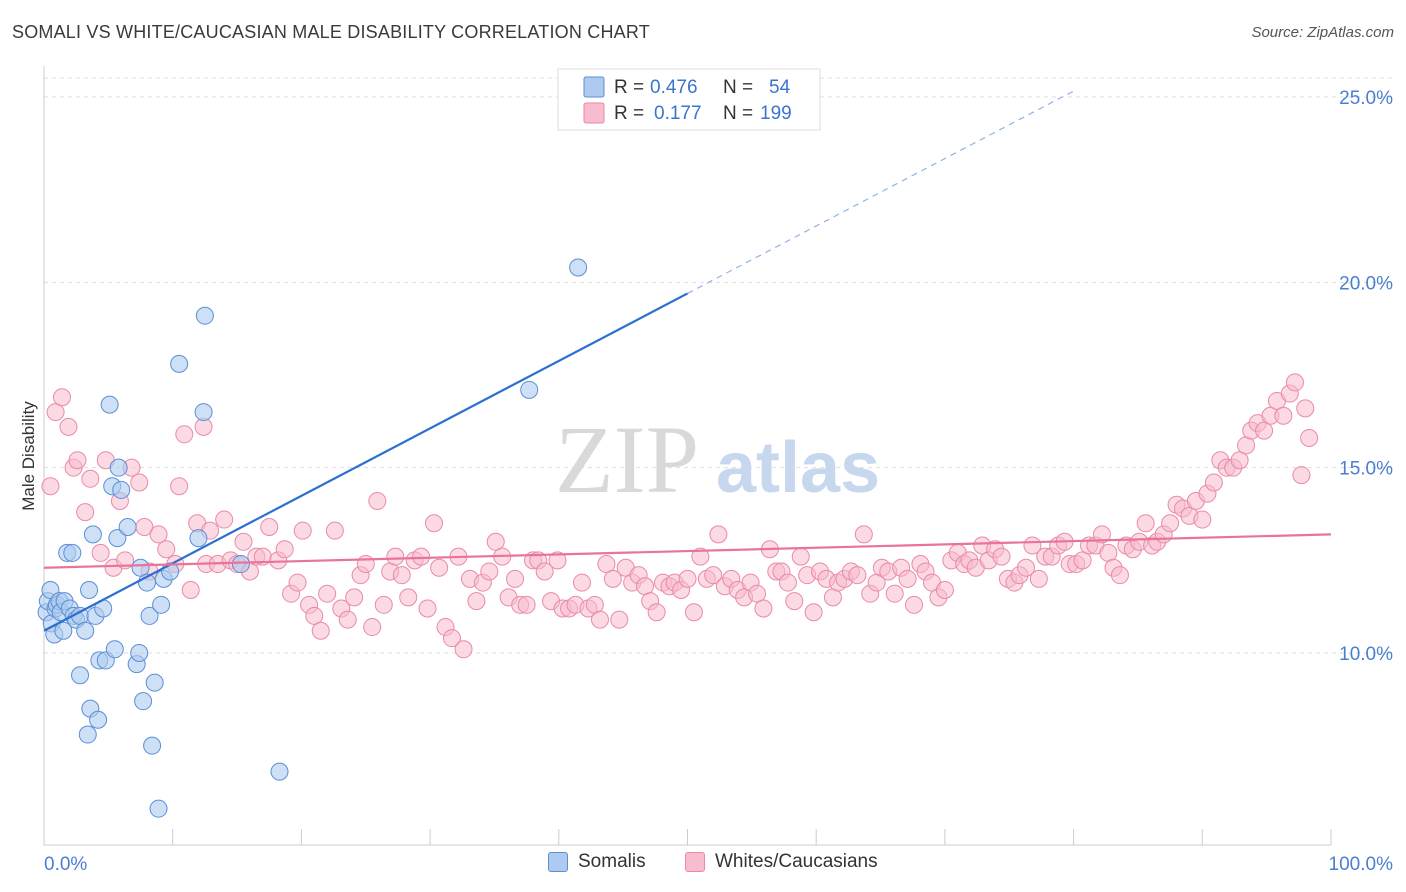 The width and height of the screenshot is (1406, 892). I want to click on y-tick-label: 15.0%, so click(1366, 469).